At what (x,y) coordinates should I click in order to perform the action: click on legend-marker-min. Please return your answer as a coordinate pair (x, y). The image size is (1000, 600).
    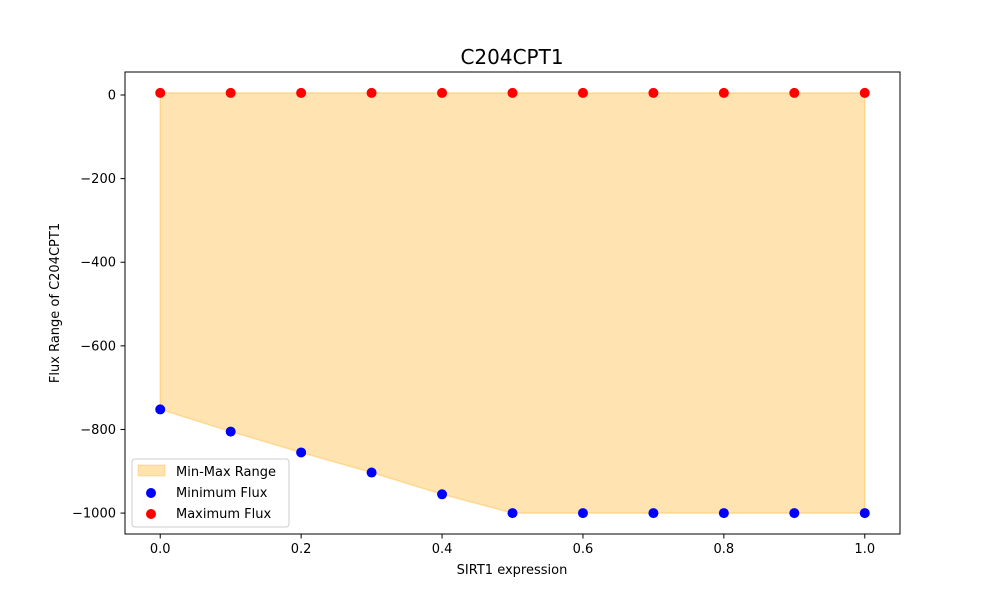
    Looking at the image, I should click on (151, 493).